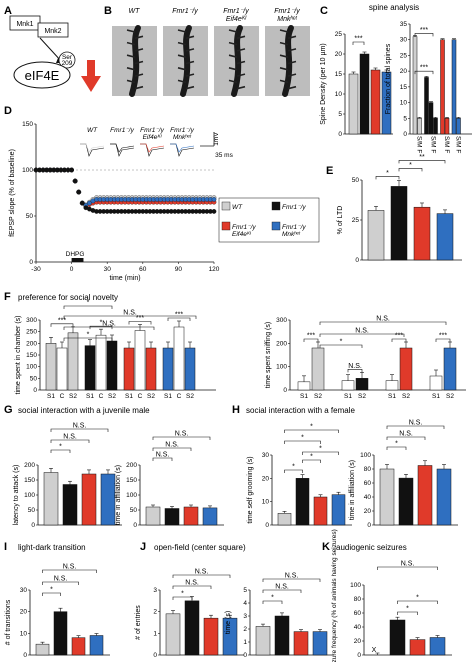 Image resolution: width=474 pixels, height=662 pixels. I want to click on f-left-cmp-1-bracket, so click(88, 339).